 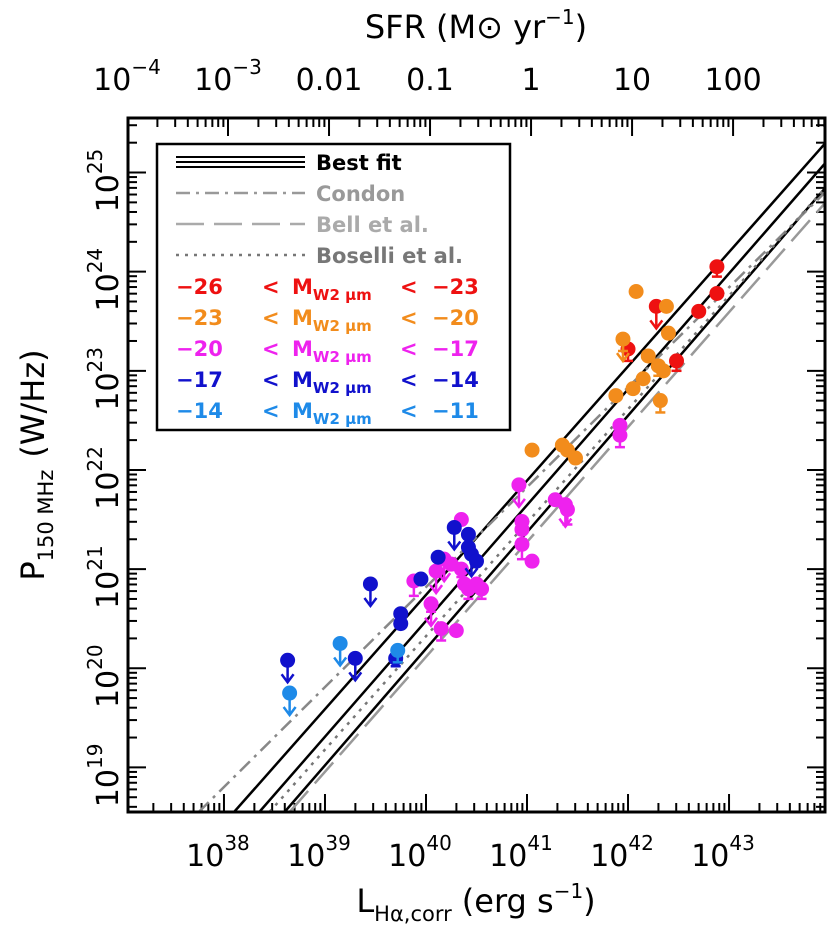 What do you see at coordinates (455, 287) in the screenshot?
I see `legend-range-high: −23` at bounding box center [455, 287].